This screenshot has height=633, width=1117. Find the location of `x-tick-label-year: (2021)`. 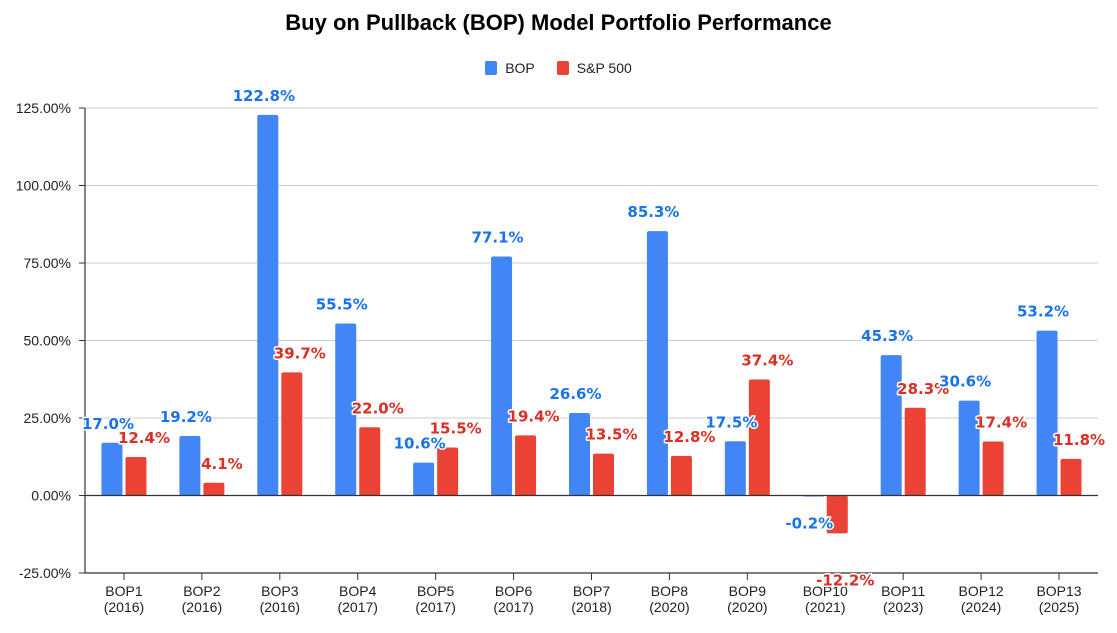

x-tick-label-year: (2021) is located at coordinates (825, 607).